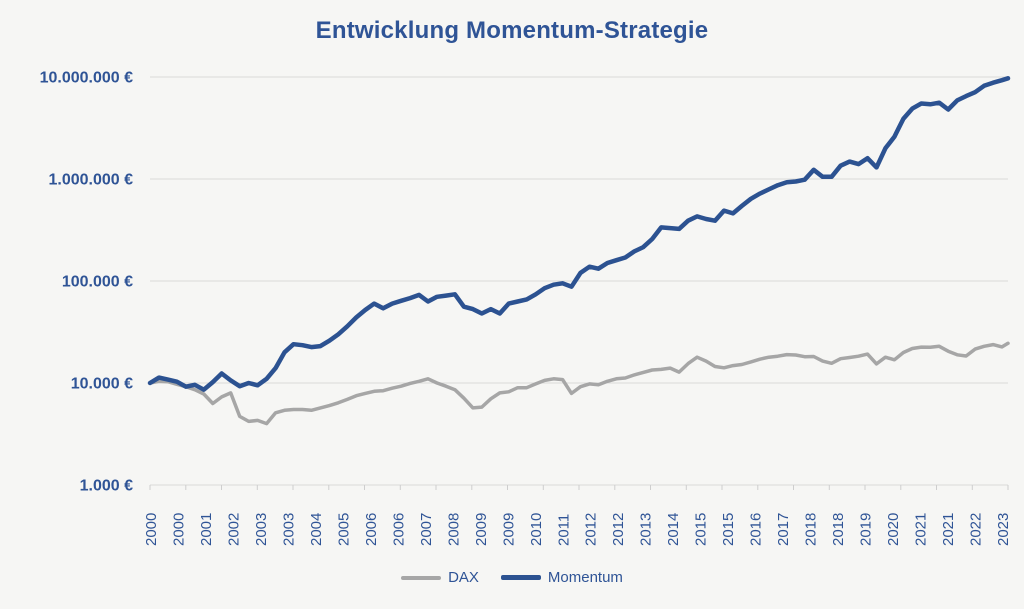  I want to click on x-axis-year-label: 2016, so click(756, 529).